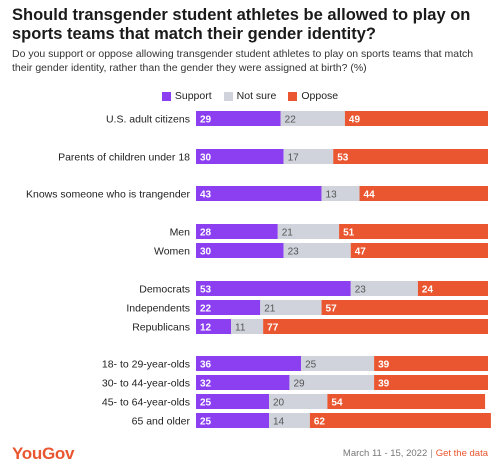 This screenshot has height=469, width=500. I want to click on data-label-oppose: 44, so click(370, 194).